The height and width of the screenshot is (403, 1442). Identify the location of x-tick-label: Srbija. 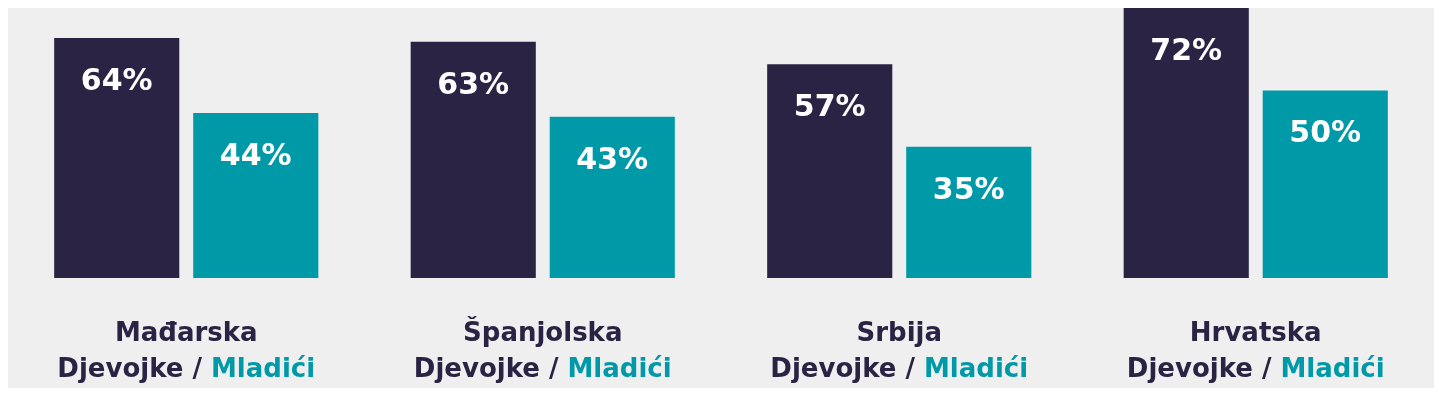
(899, 331).